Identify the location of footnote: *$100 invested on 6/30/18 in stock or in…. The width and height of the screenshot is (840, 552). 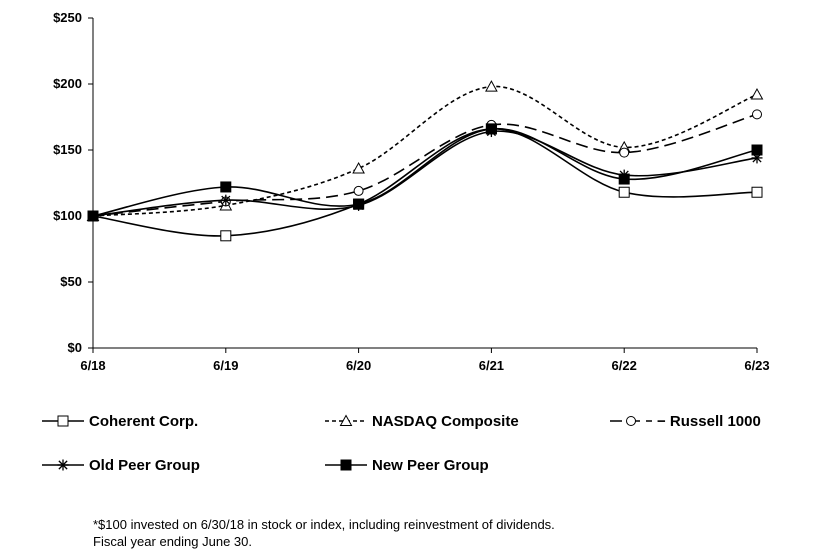
(324, 533).